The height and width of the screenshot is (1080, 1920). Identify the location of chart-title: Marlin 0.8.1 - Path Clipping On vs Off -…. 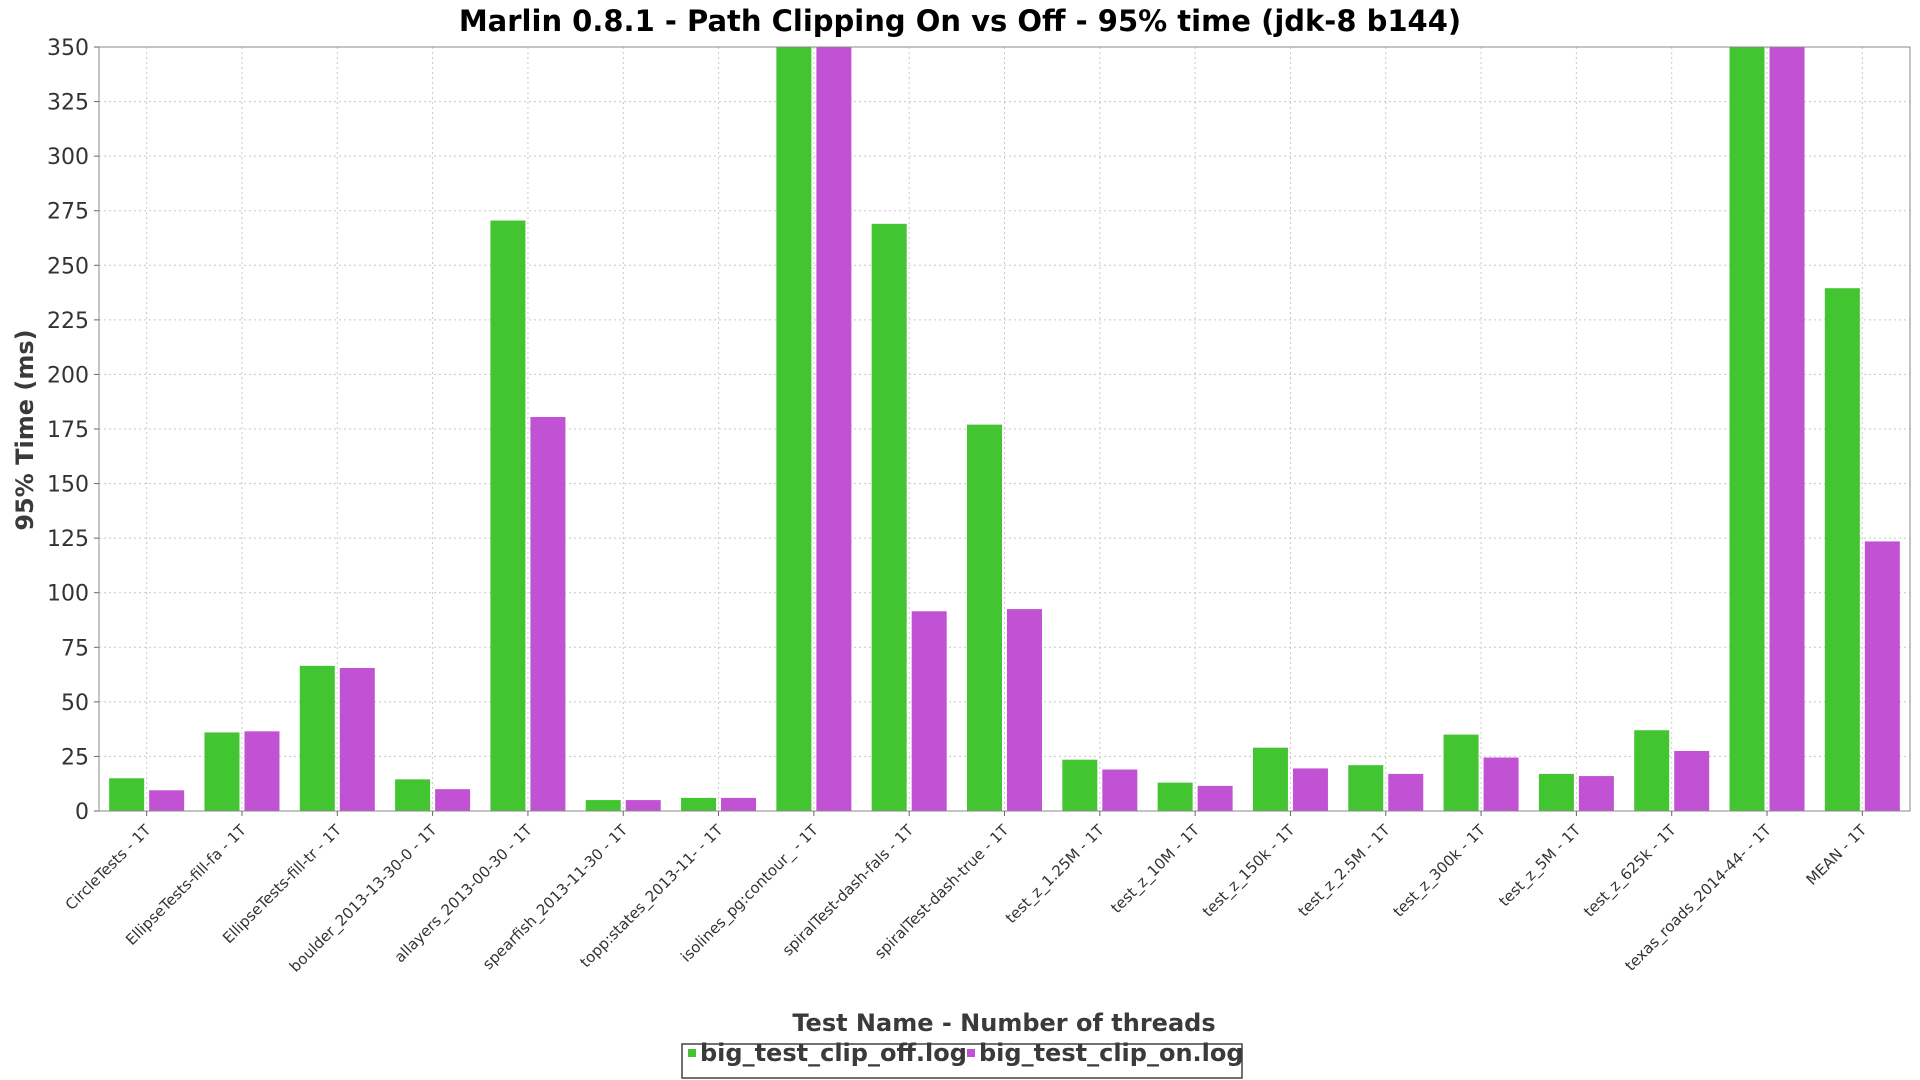
(960, 21).